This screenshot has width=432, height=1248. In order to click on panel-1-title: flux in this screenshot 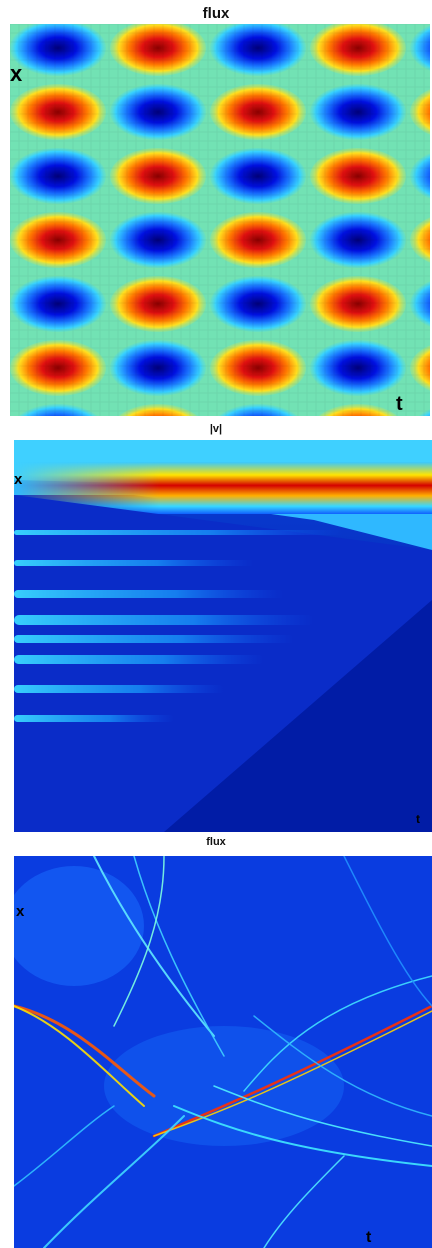, I will do `click(216, 13)`.